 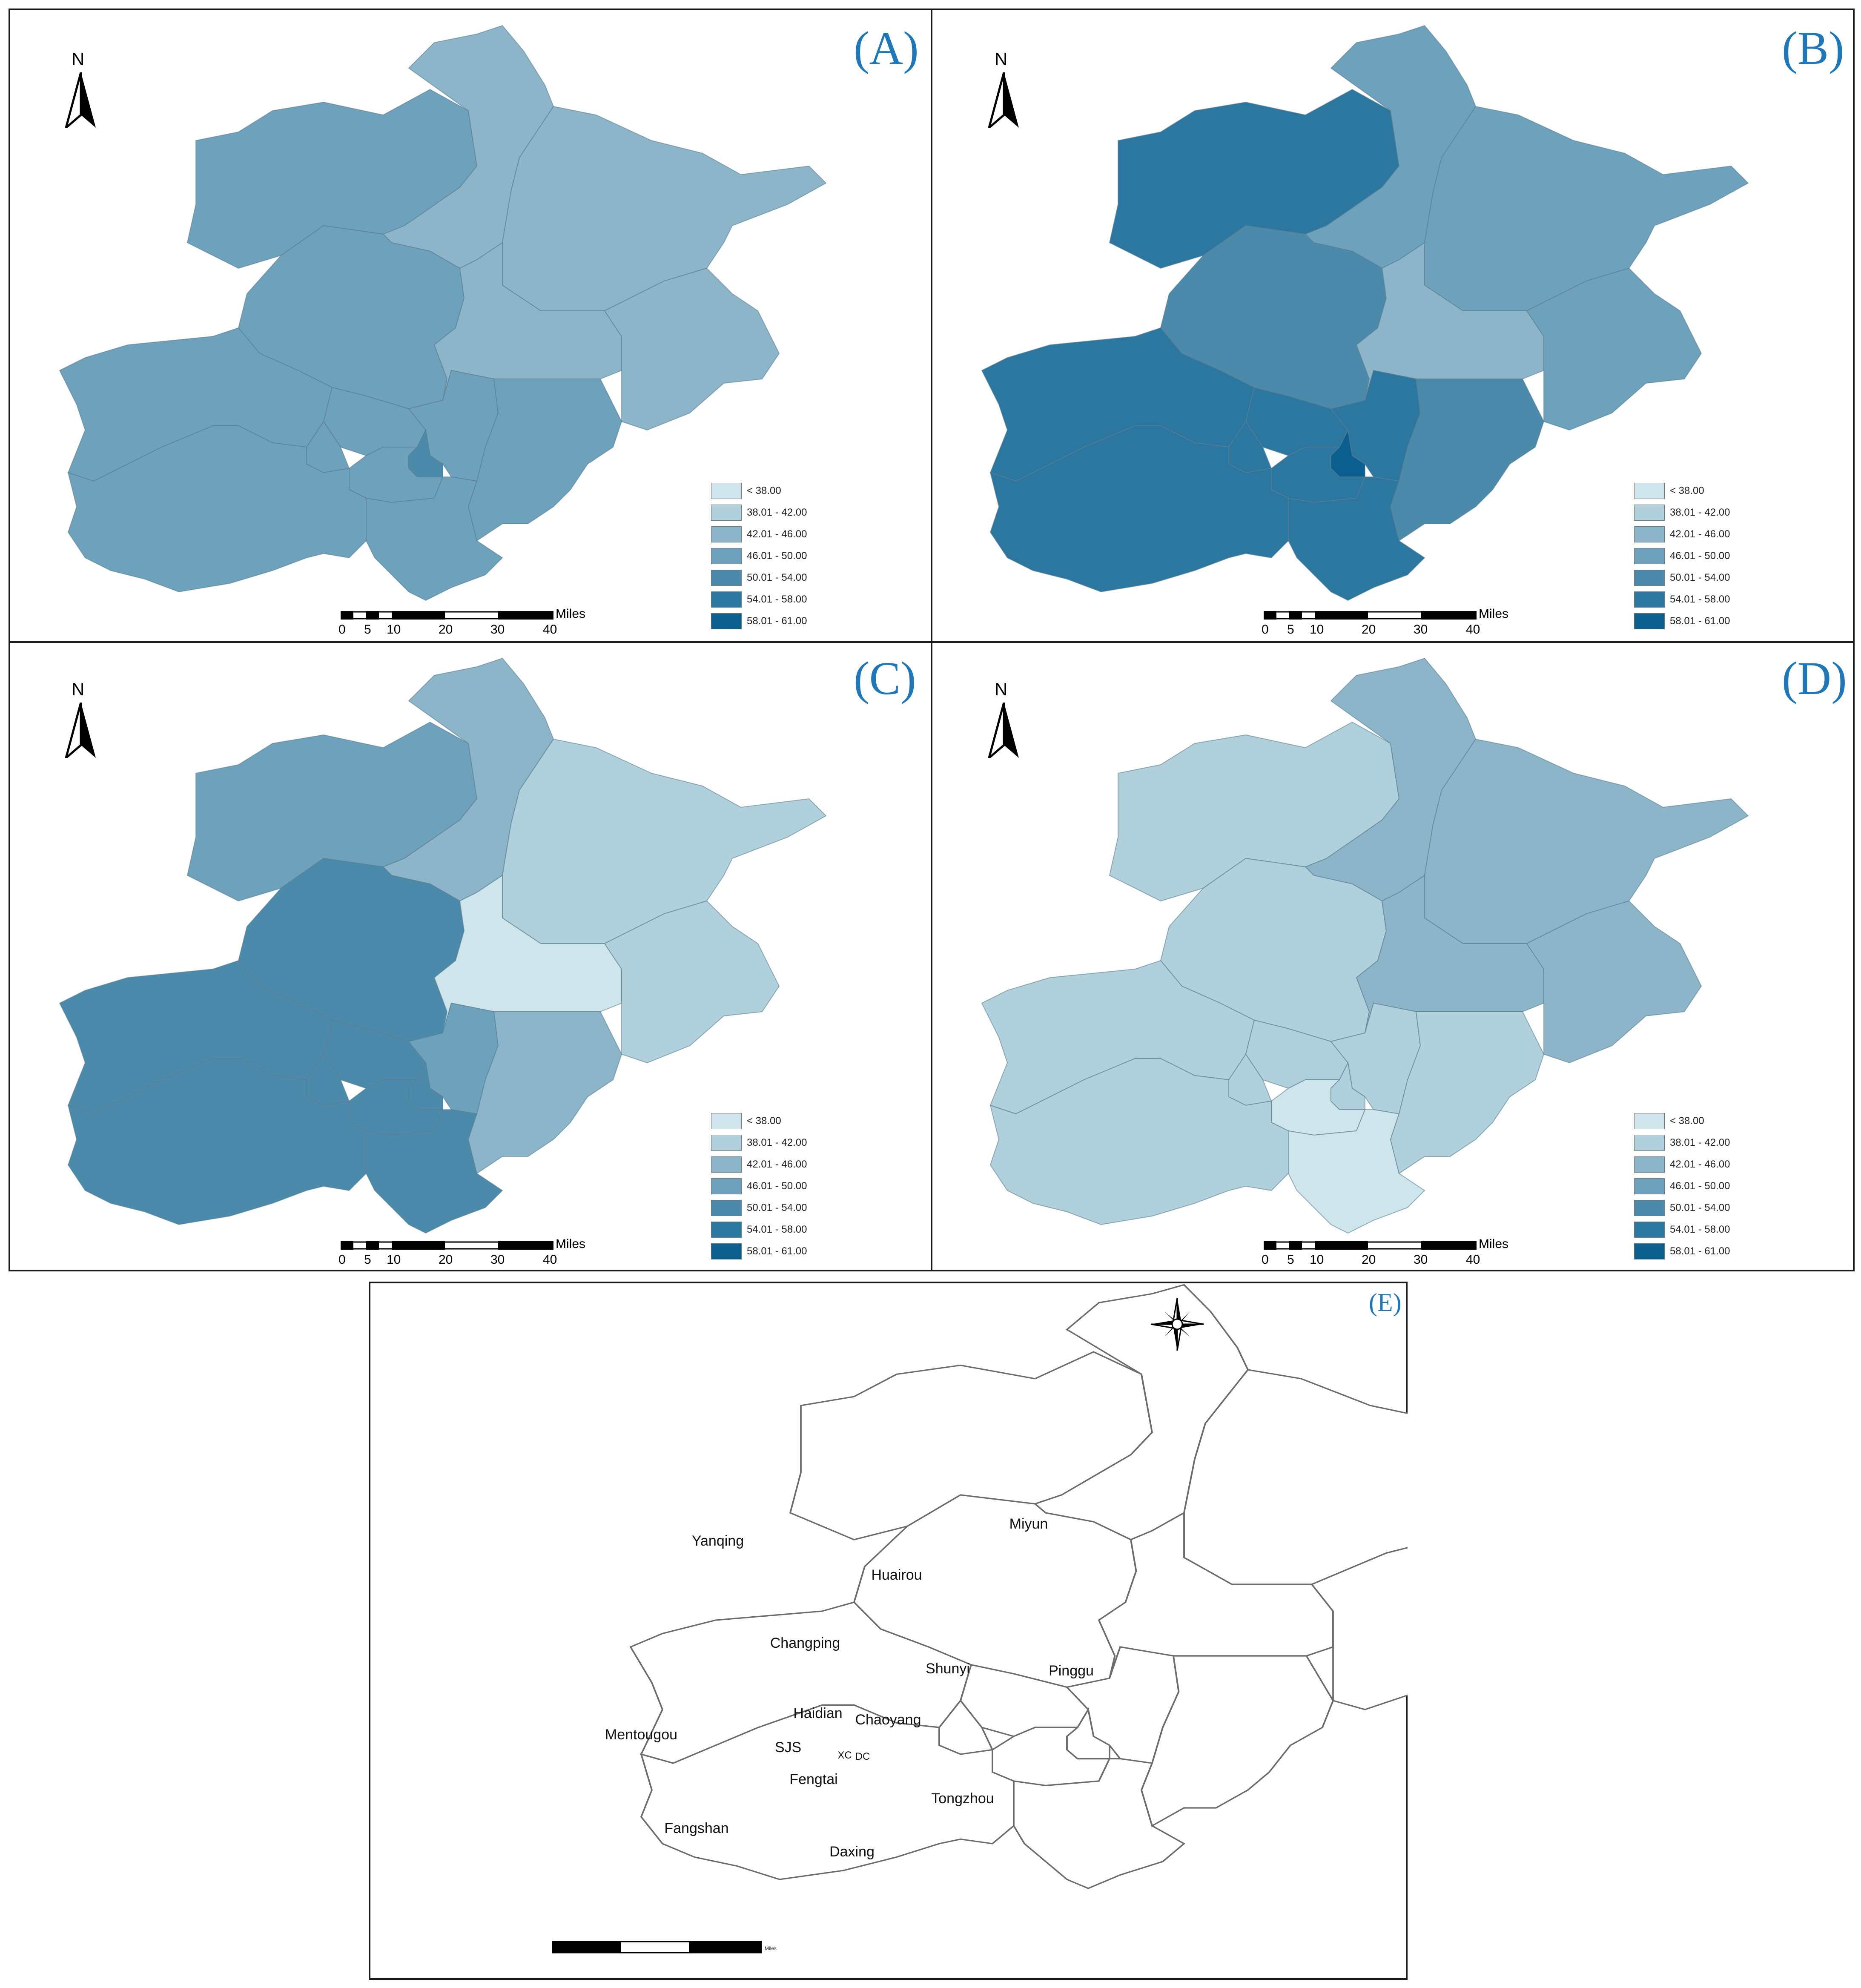 I want to click on district-label: XC, so click(x=845, y=1755).